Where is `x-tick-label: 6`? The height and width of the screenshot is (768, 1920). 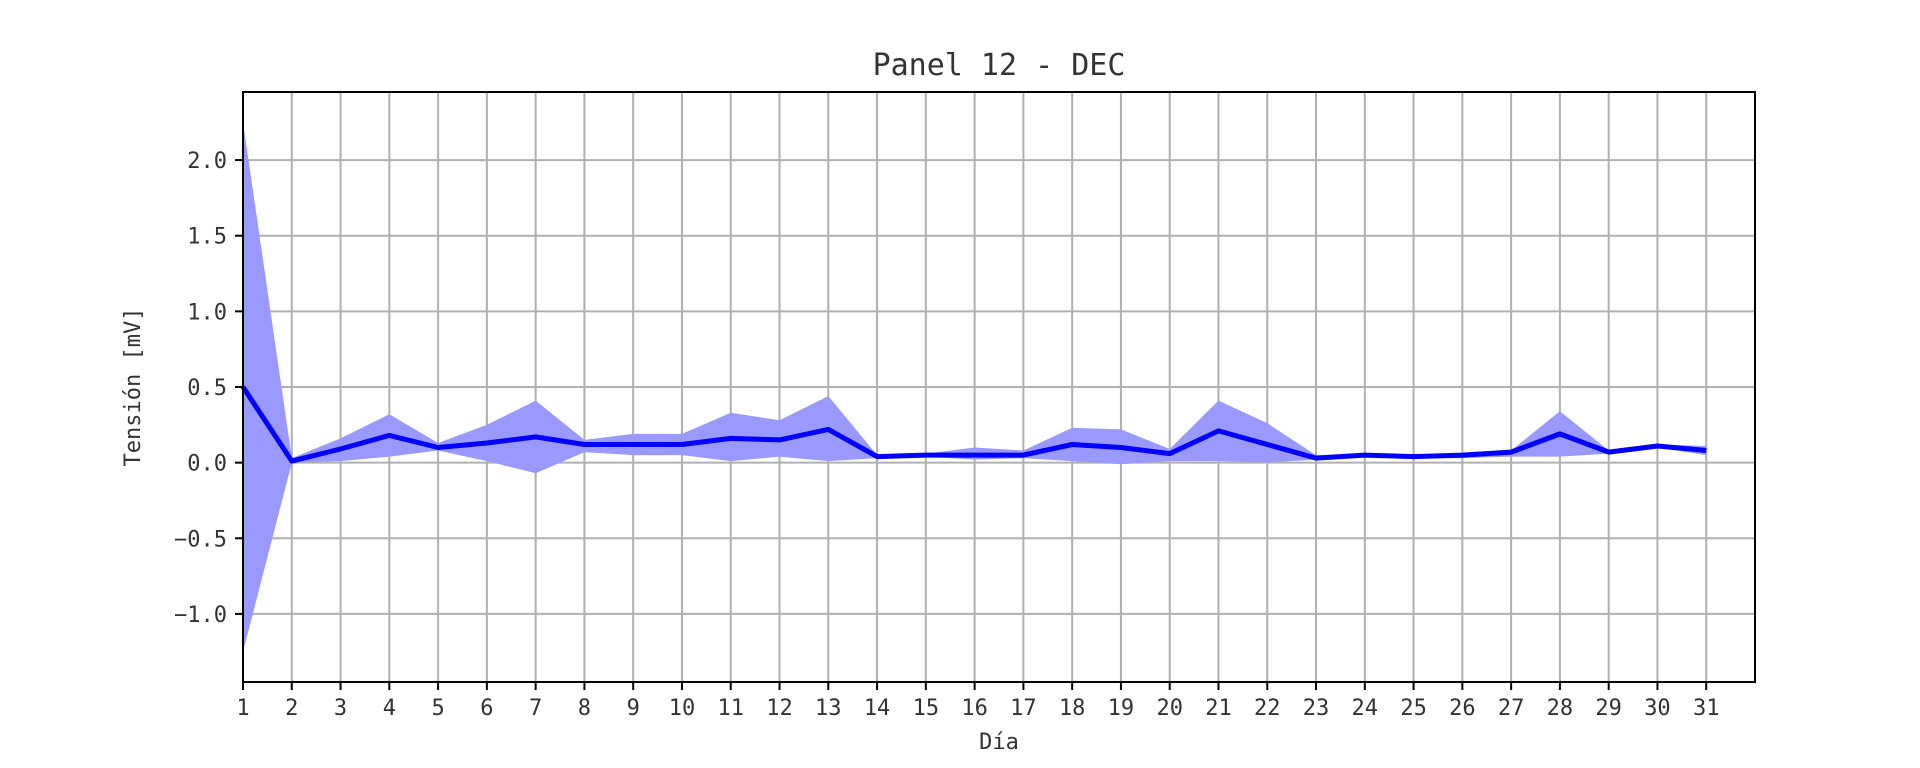
x-tick-label: 6 is located at coordinates (486, 708).